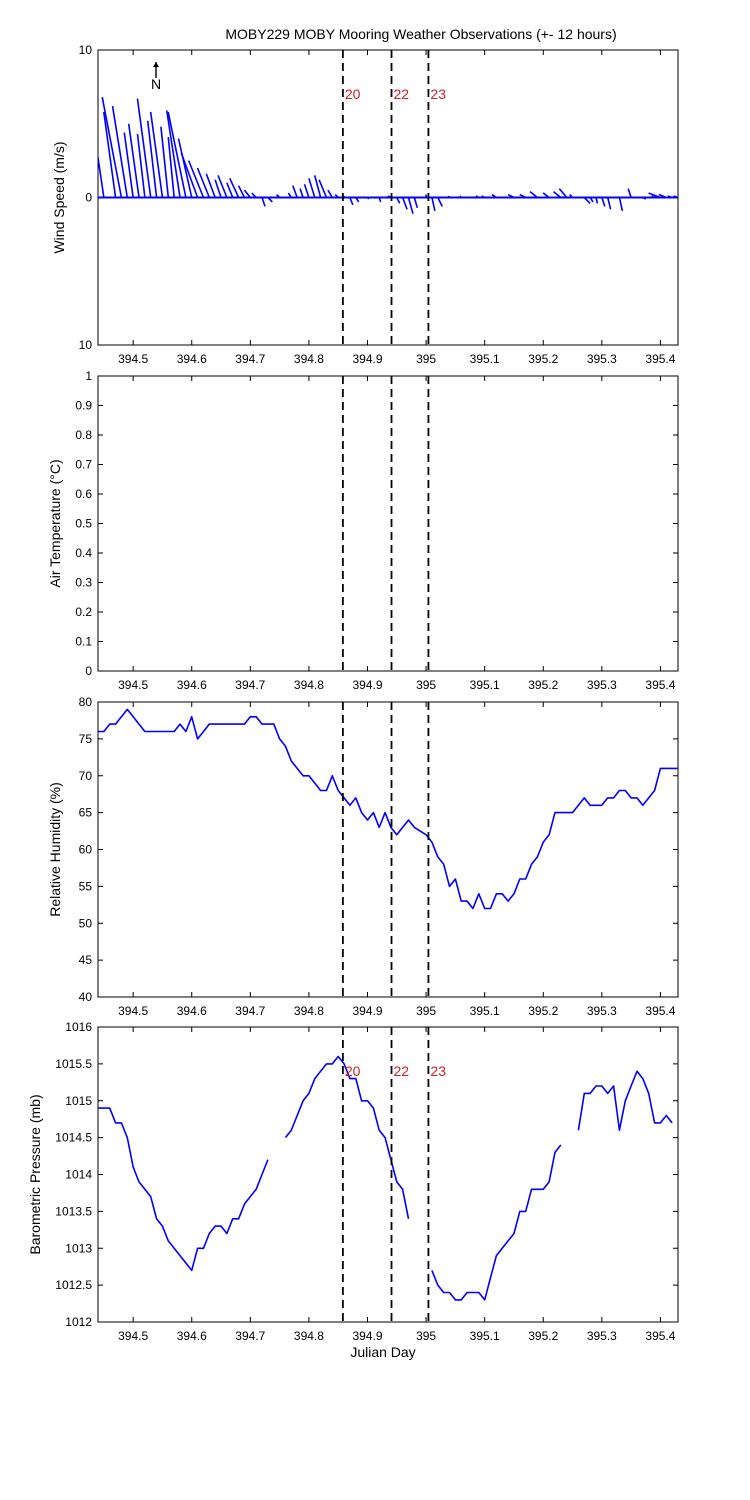 This screenshot has height=1500, width=750. What do you see at coordinates (55, 523) in the screenshot?
I see `y-axis-label: Air Temperature (°C)` at bounding box center [55, 523].